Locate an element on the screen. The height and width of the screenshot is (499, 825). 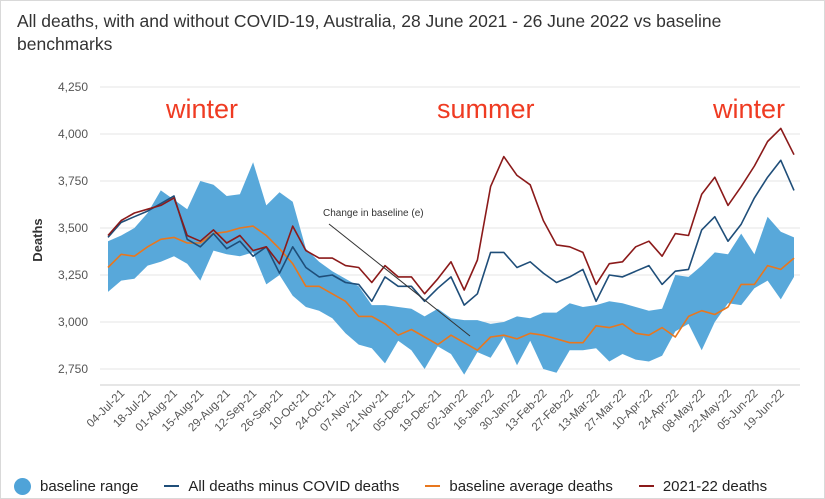
legend-label: 2021-22 deaths is located at coordinates (715, 486).